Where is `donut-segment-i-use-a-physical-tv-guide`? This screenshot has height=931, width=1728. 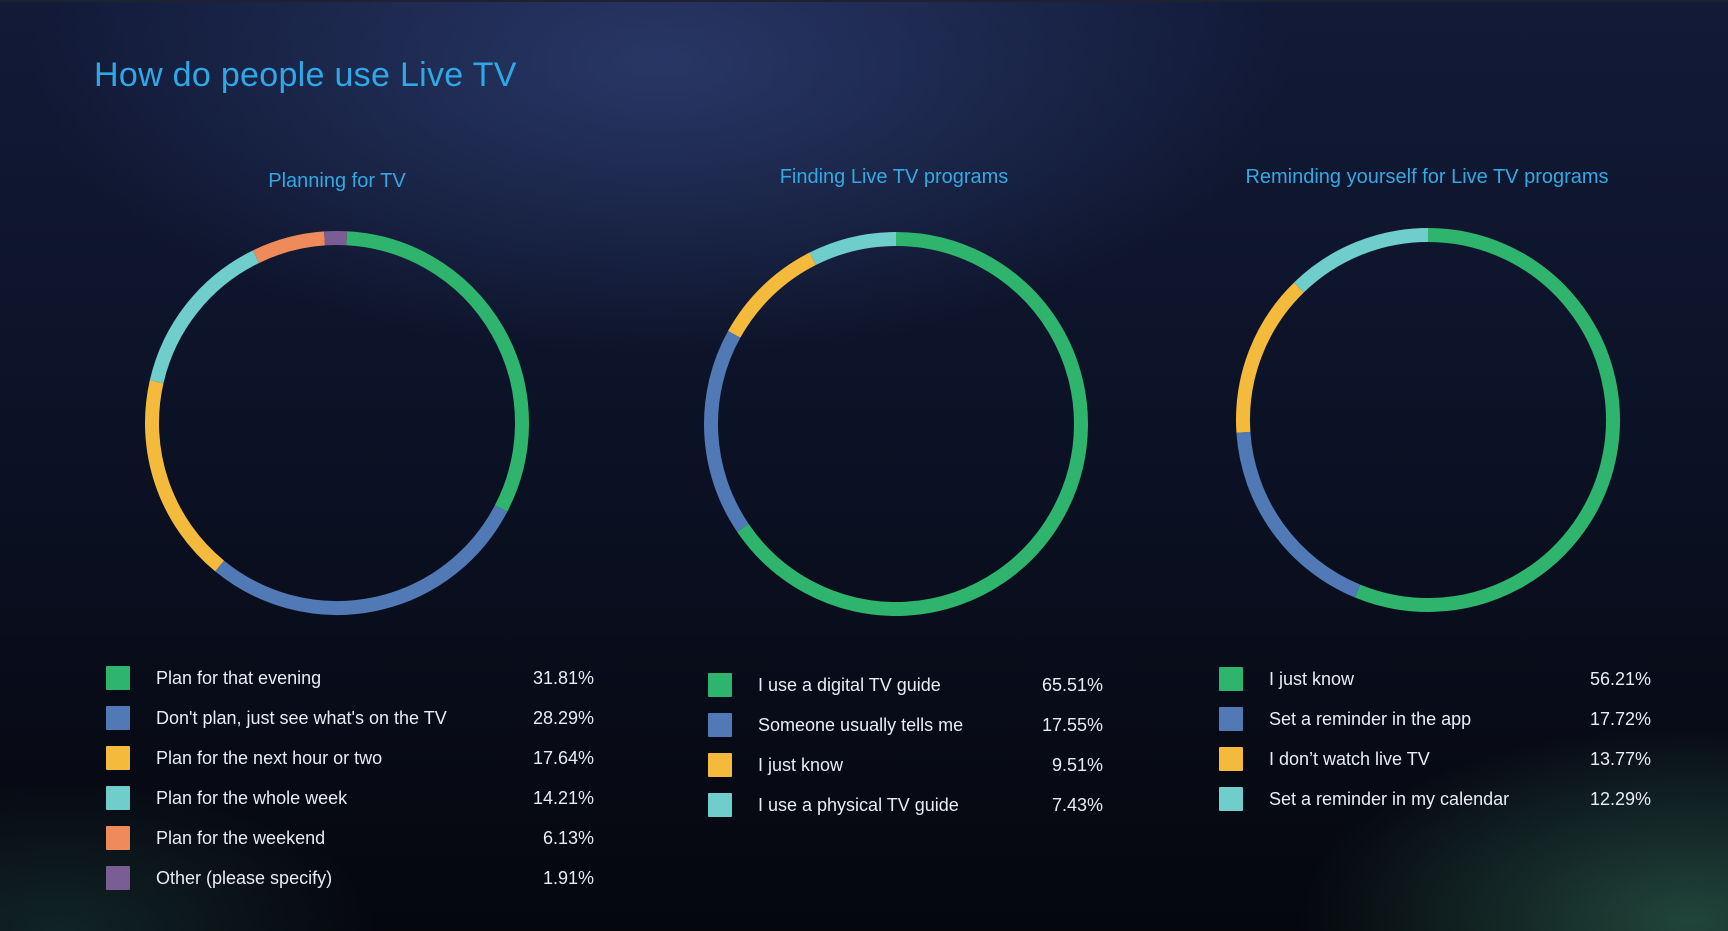
donut-segment-i-use-a-physical-tv-guide is located at coordinates (853, 249).